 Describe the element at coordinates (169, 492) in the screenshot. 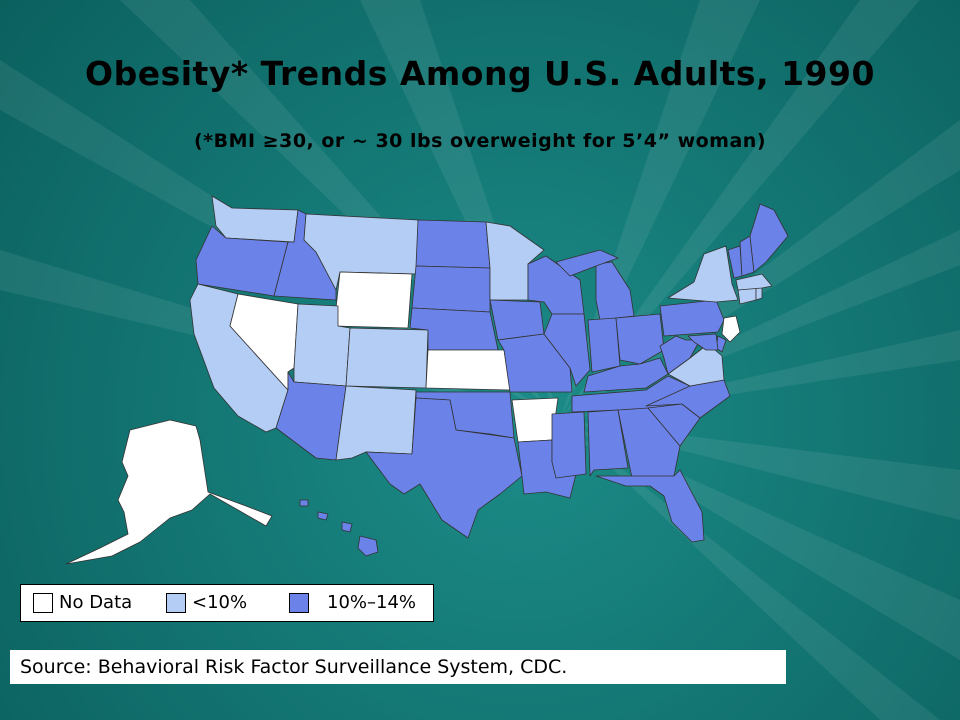

I see `state-ak` at that location.